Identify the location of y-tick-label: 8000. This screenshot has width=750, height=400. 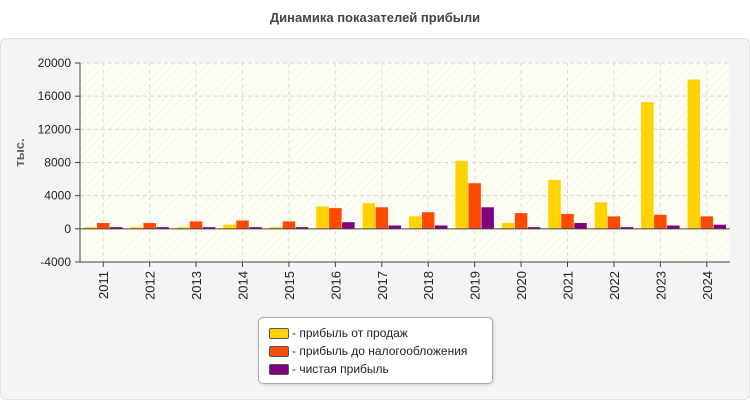
(57, 163).